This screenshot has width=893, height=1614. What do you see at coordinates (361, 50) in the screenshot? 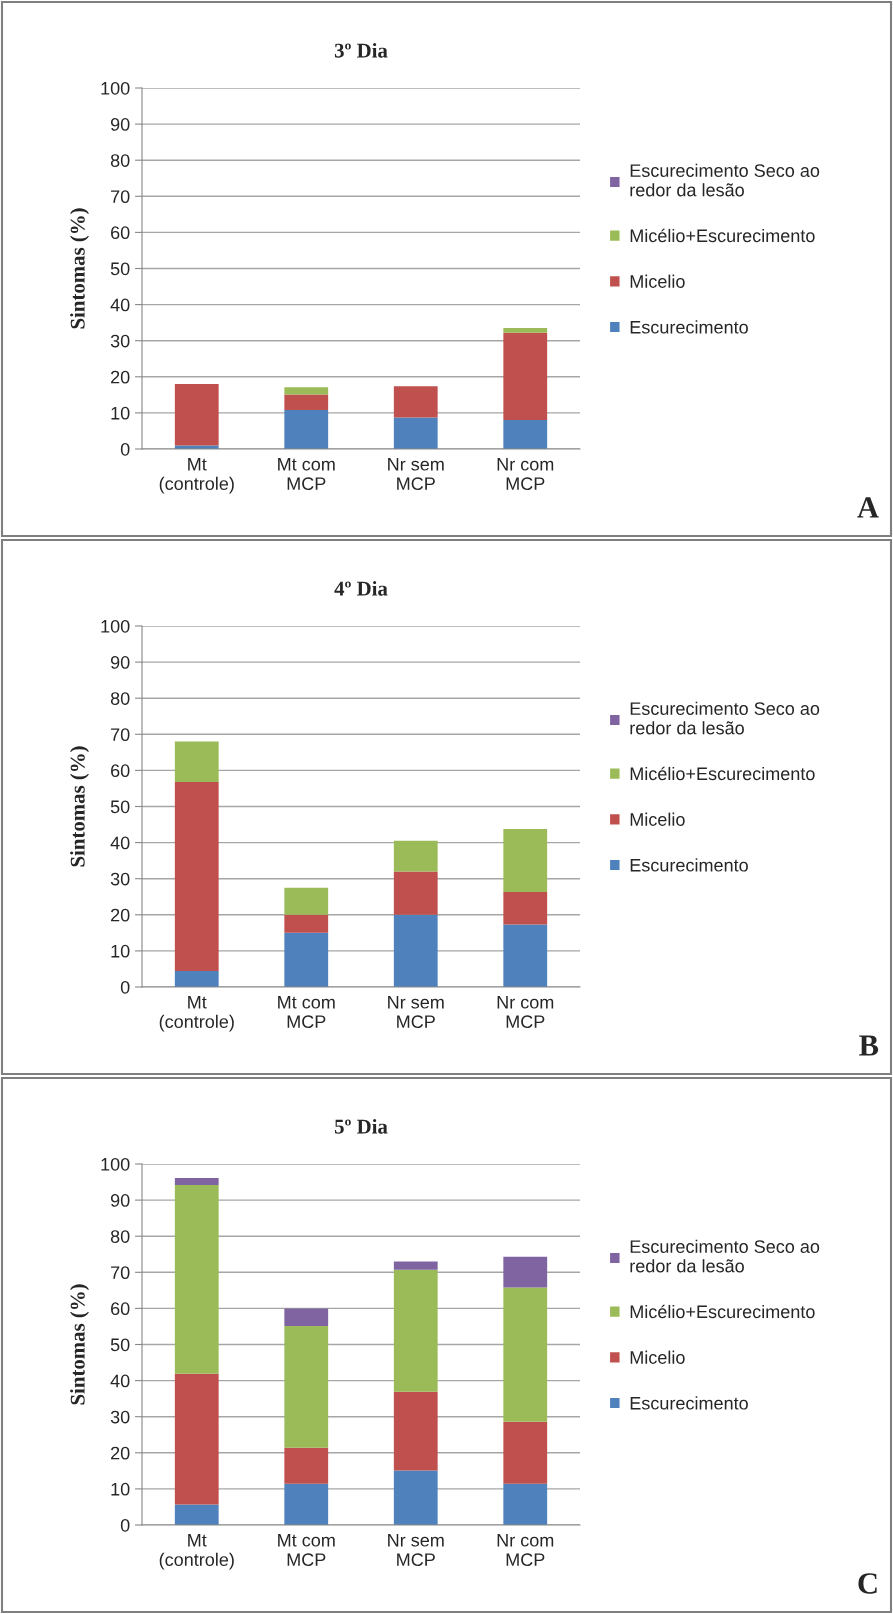
I see `chart-title: 3º Dia` at bounding box center [361, 50].